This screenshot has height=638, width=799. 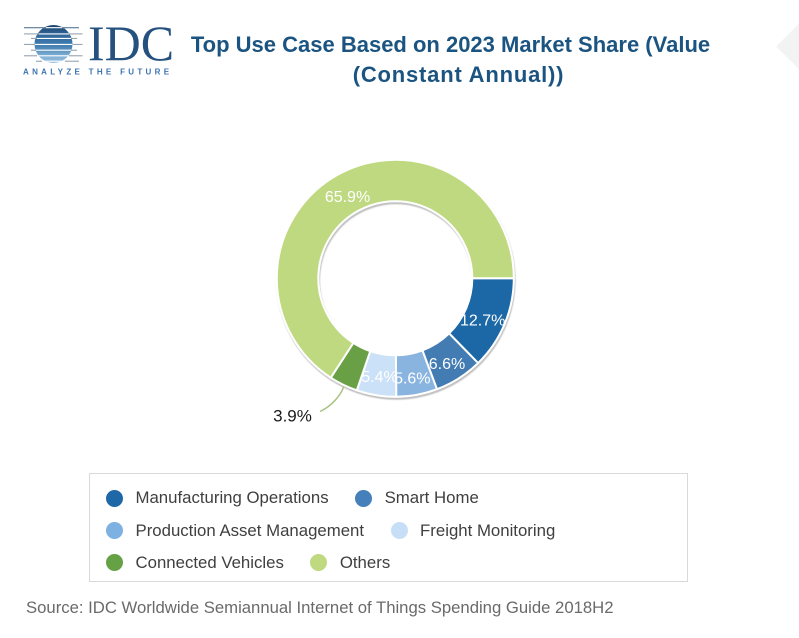 What do you see at coordinates (347, 197) in the screenshot?
I see `svg-text: 65.9%` at bounding box center [347, 197].